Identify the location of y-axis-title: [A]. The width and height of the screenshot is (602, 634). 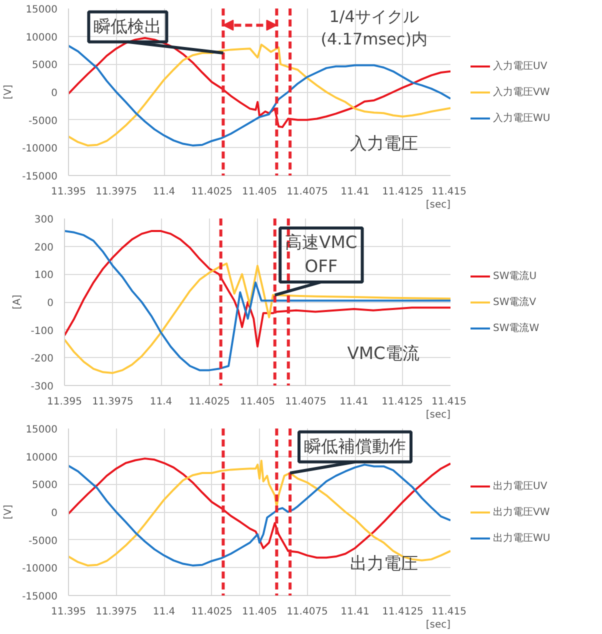
(17, 302).